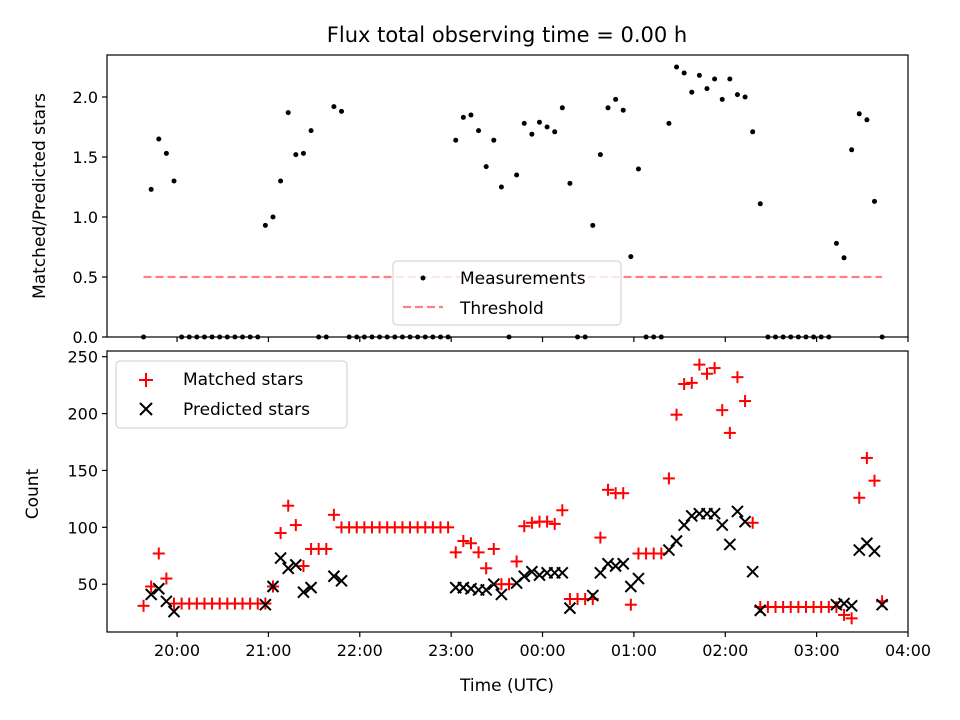 The width and height of the screenshot is (960, 720). I want to click on bottom-y-tick-label: 100, so click(82, 527).